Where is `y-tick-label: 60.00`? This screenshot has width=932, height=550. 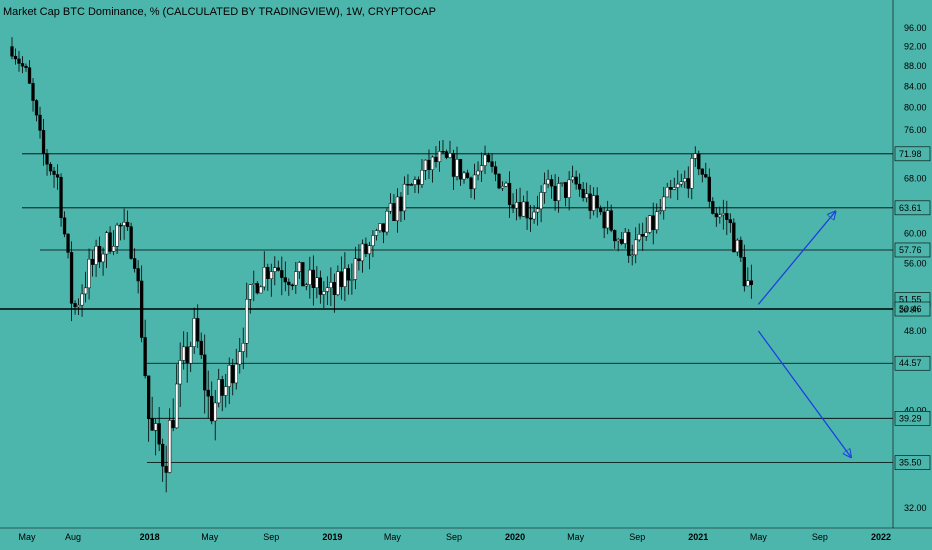 y-tick-label: 60.00 is located at coordinates (915, 233).